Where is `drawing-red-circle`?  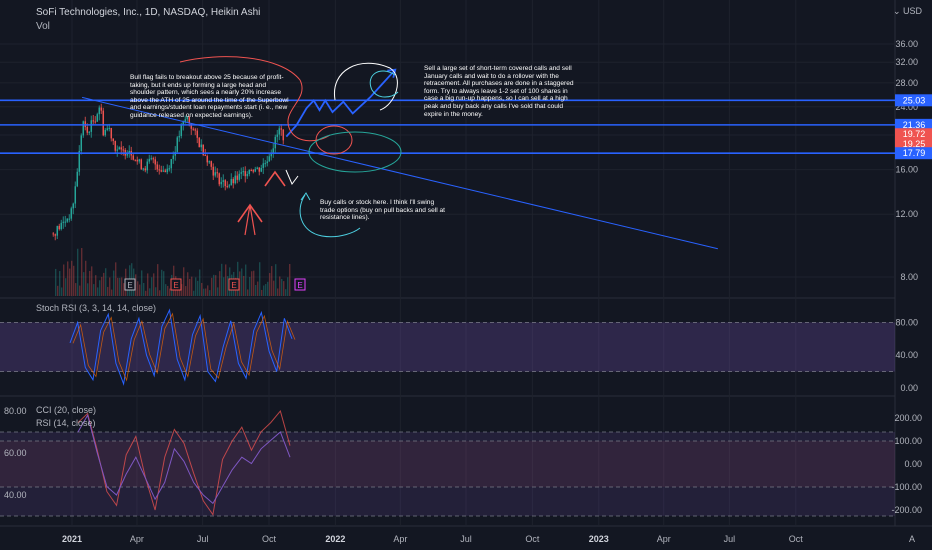
drawing-red-circle is located at coordinates (334, 140).